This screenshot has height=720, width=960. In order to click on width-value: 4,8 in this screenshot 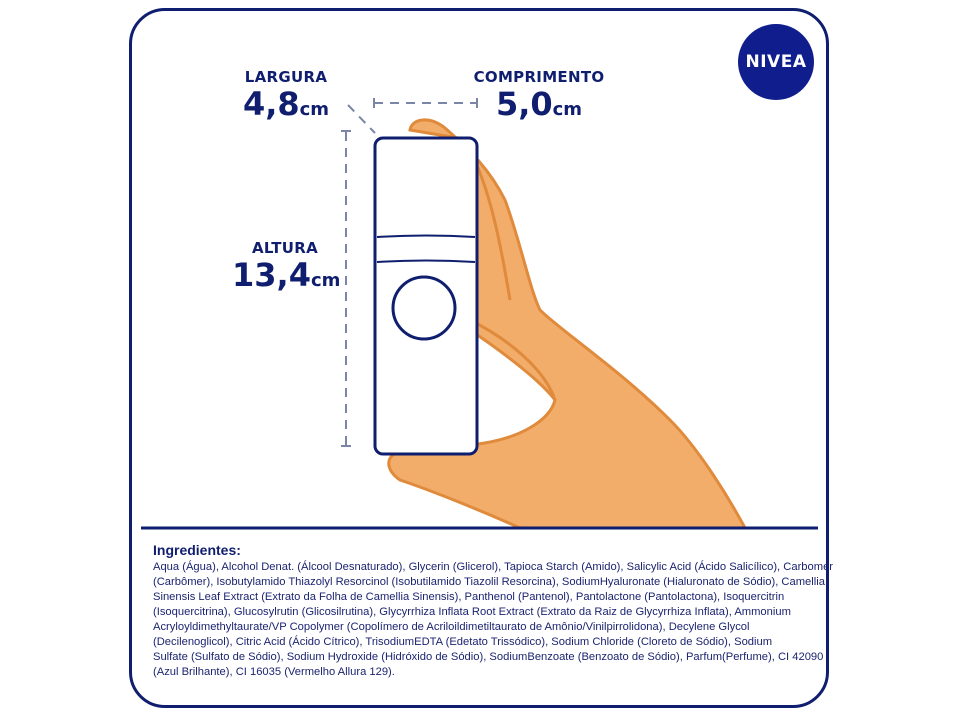, I will do `click(271, 104)`.